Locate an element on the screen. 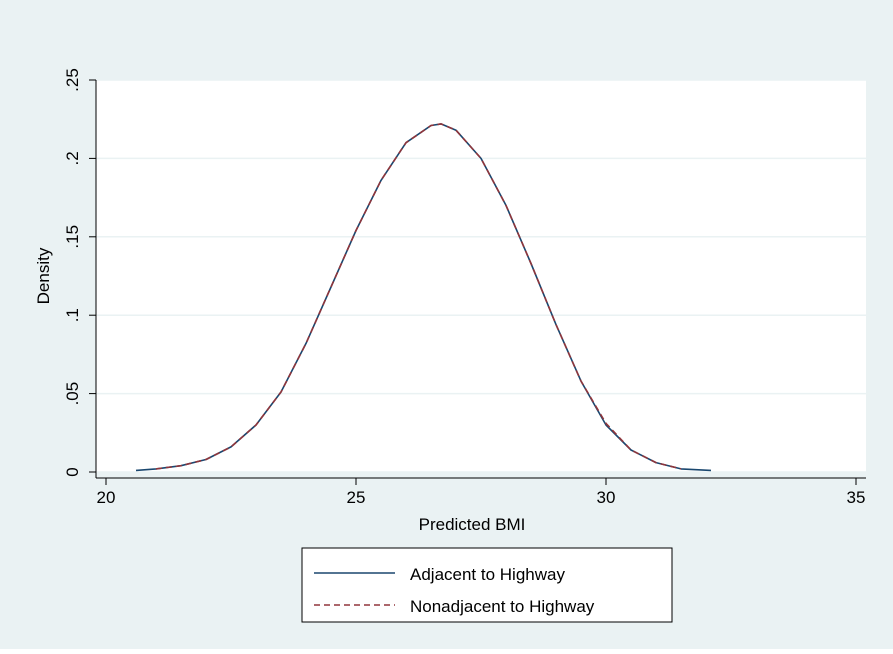 The width and height of the screenshot is (893, 654). legend-box is located at coordinates (487, 585).